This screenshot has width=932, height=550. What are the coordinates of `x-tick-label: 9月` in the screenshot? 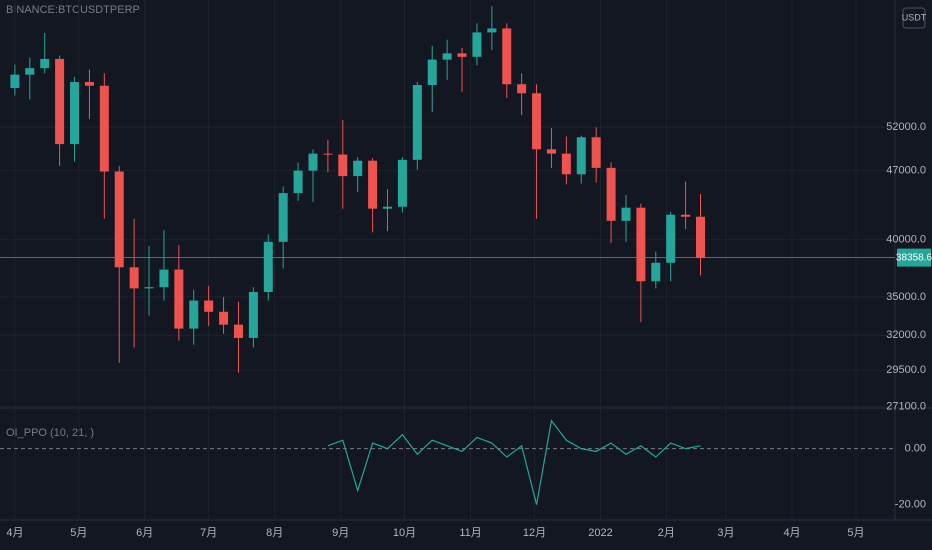 It's located at (340, 533).